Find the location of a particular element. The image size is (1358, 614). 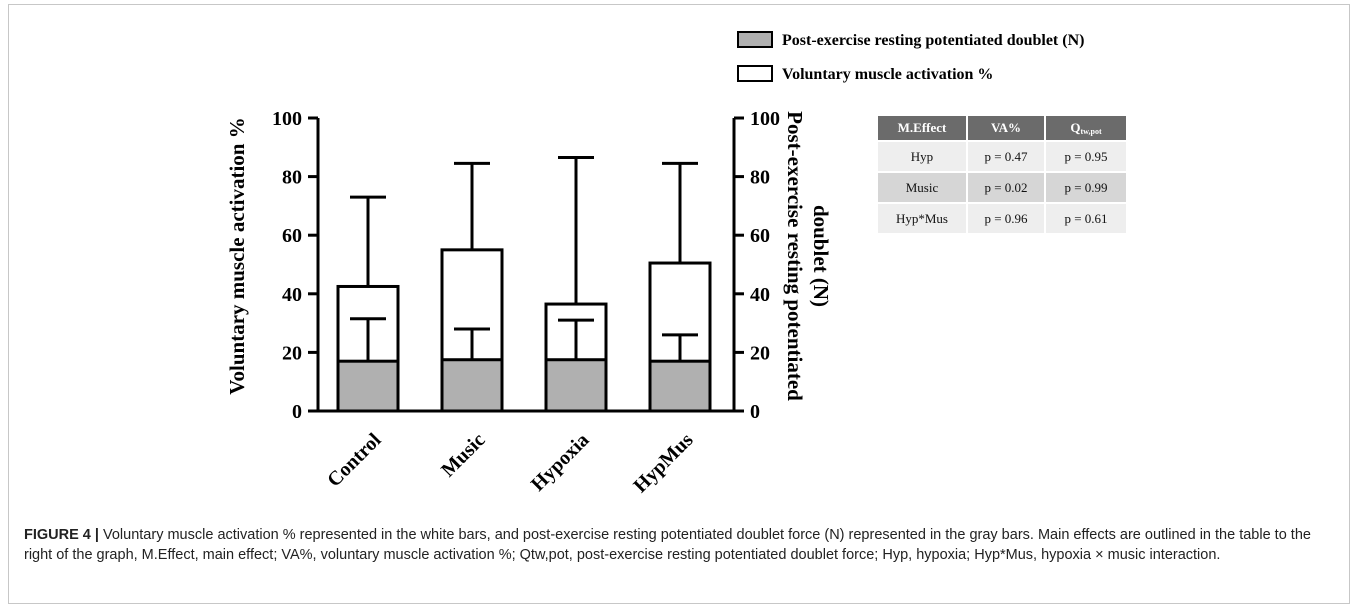

table-cell: p = 0.02 is located at coordinates (1006, 187).